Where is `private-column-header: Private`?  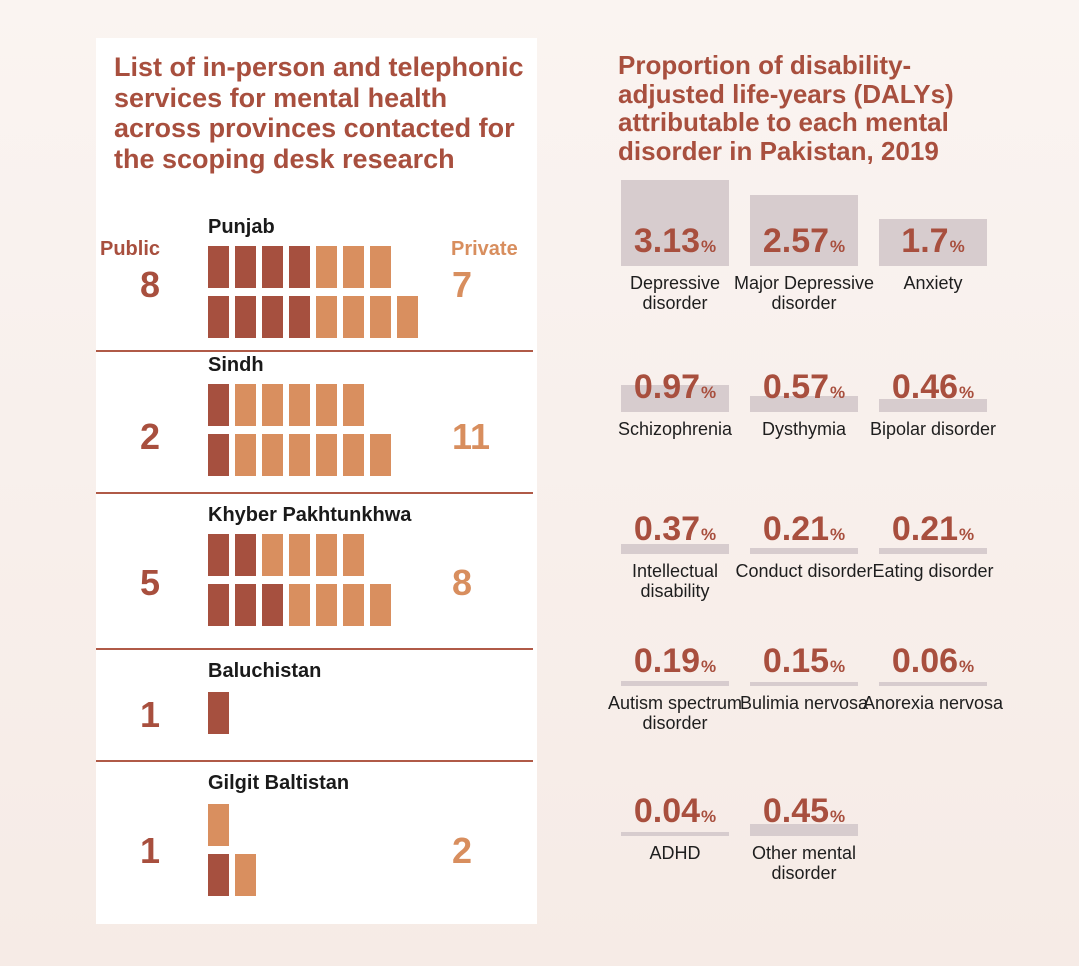 private-column-header: Private is located at coordinates (484, 249).